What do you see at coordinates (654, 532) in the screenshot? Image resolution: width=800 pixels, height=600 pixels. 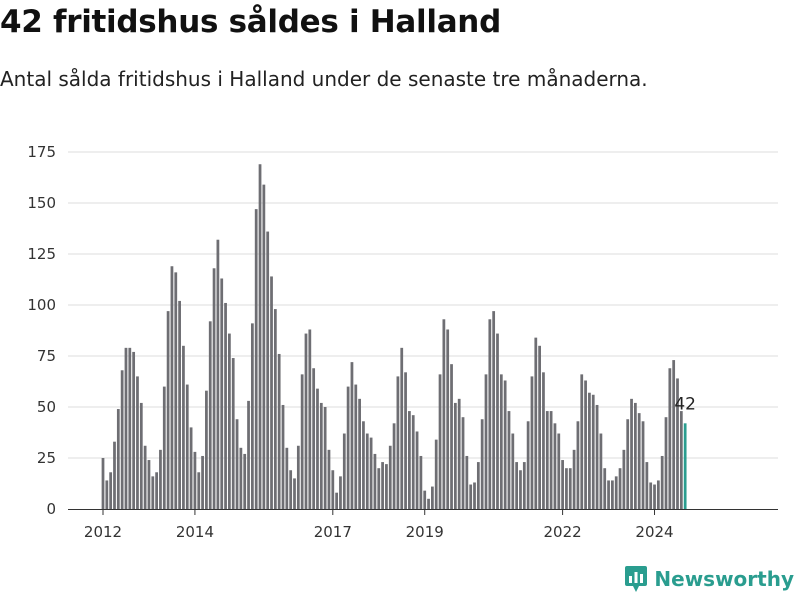 I see `x-tick-label: 2024` at bounding box center [654, 532].